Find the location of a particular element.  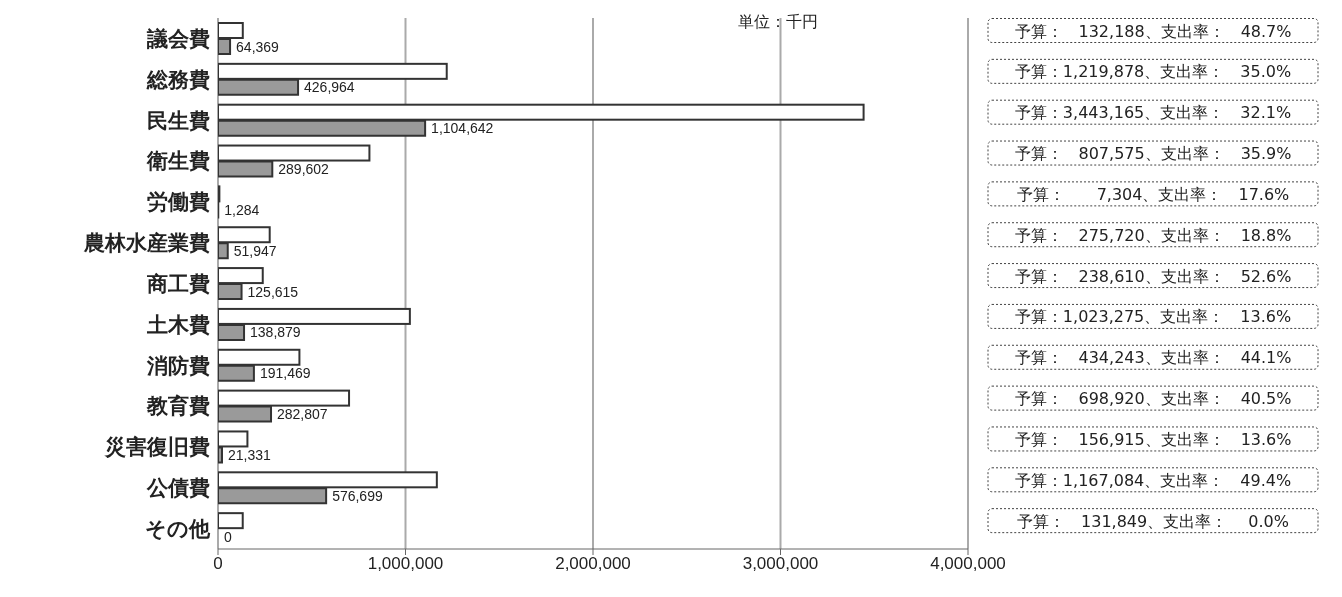

data-label: 576,699 is located at coordinates (357, 495).